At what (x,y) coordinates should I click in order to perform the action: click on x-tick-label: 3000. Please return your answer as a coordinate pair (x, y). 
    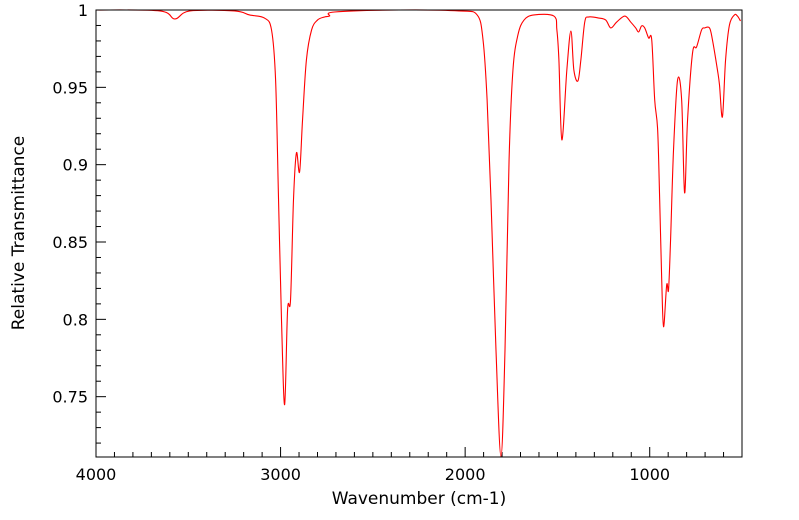
    Looking at the image, I should click on (280, 474).